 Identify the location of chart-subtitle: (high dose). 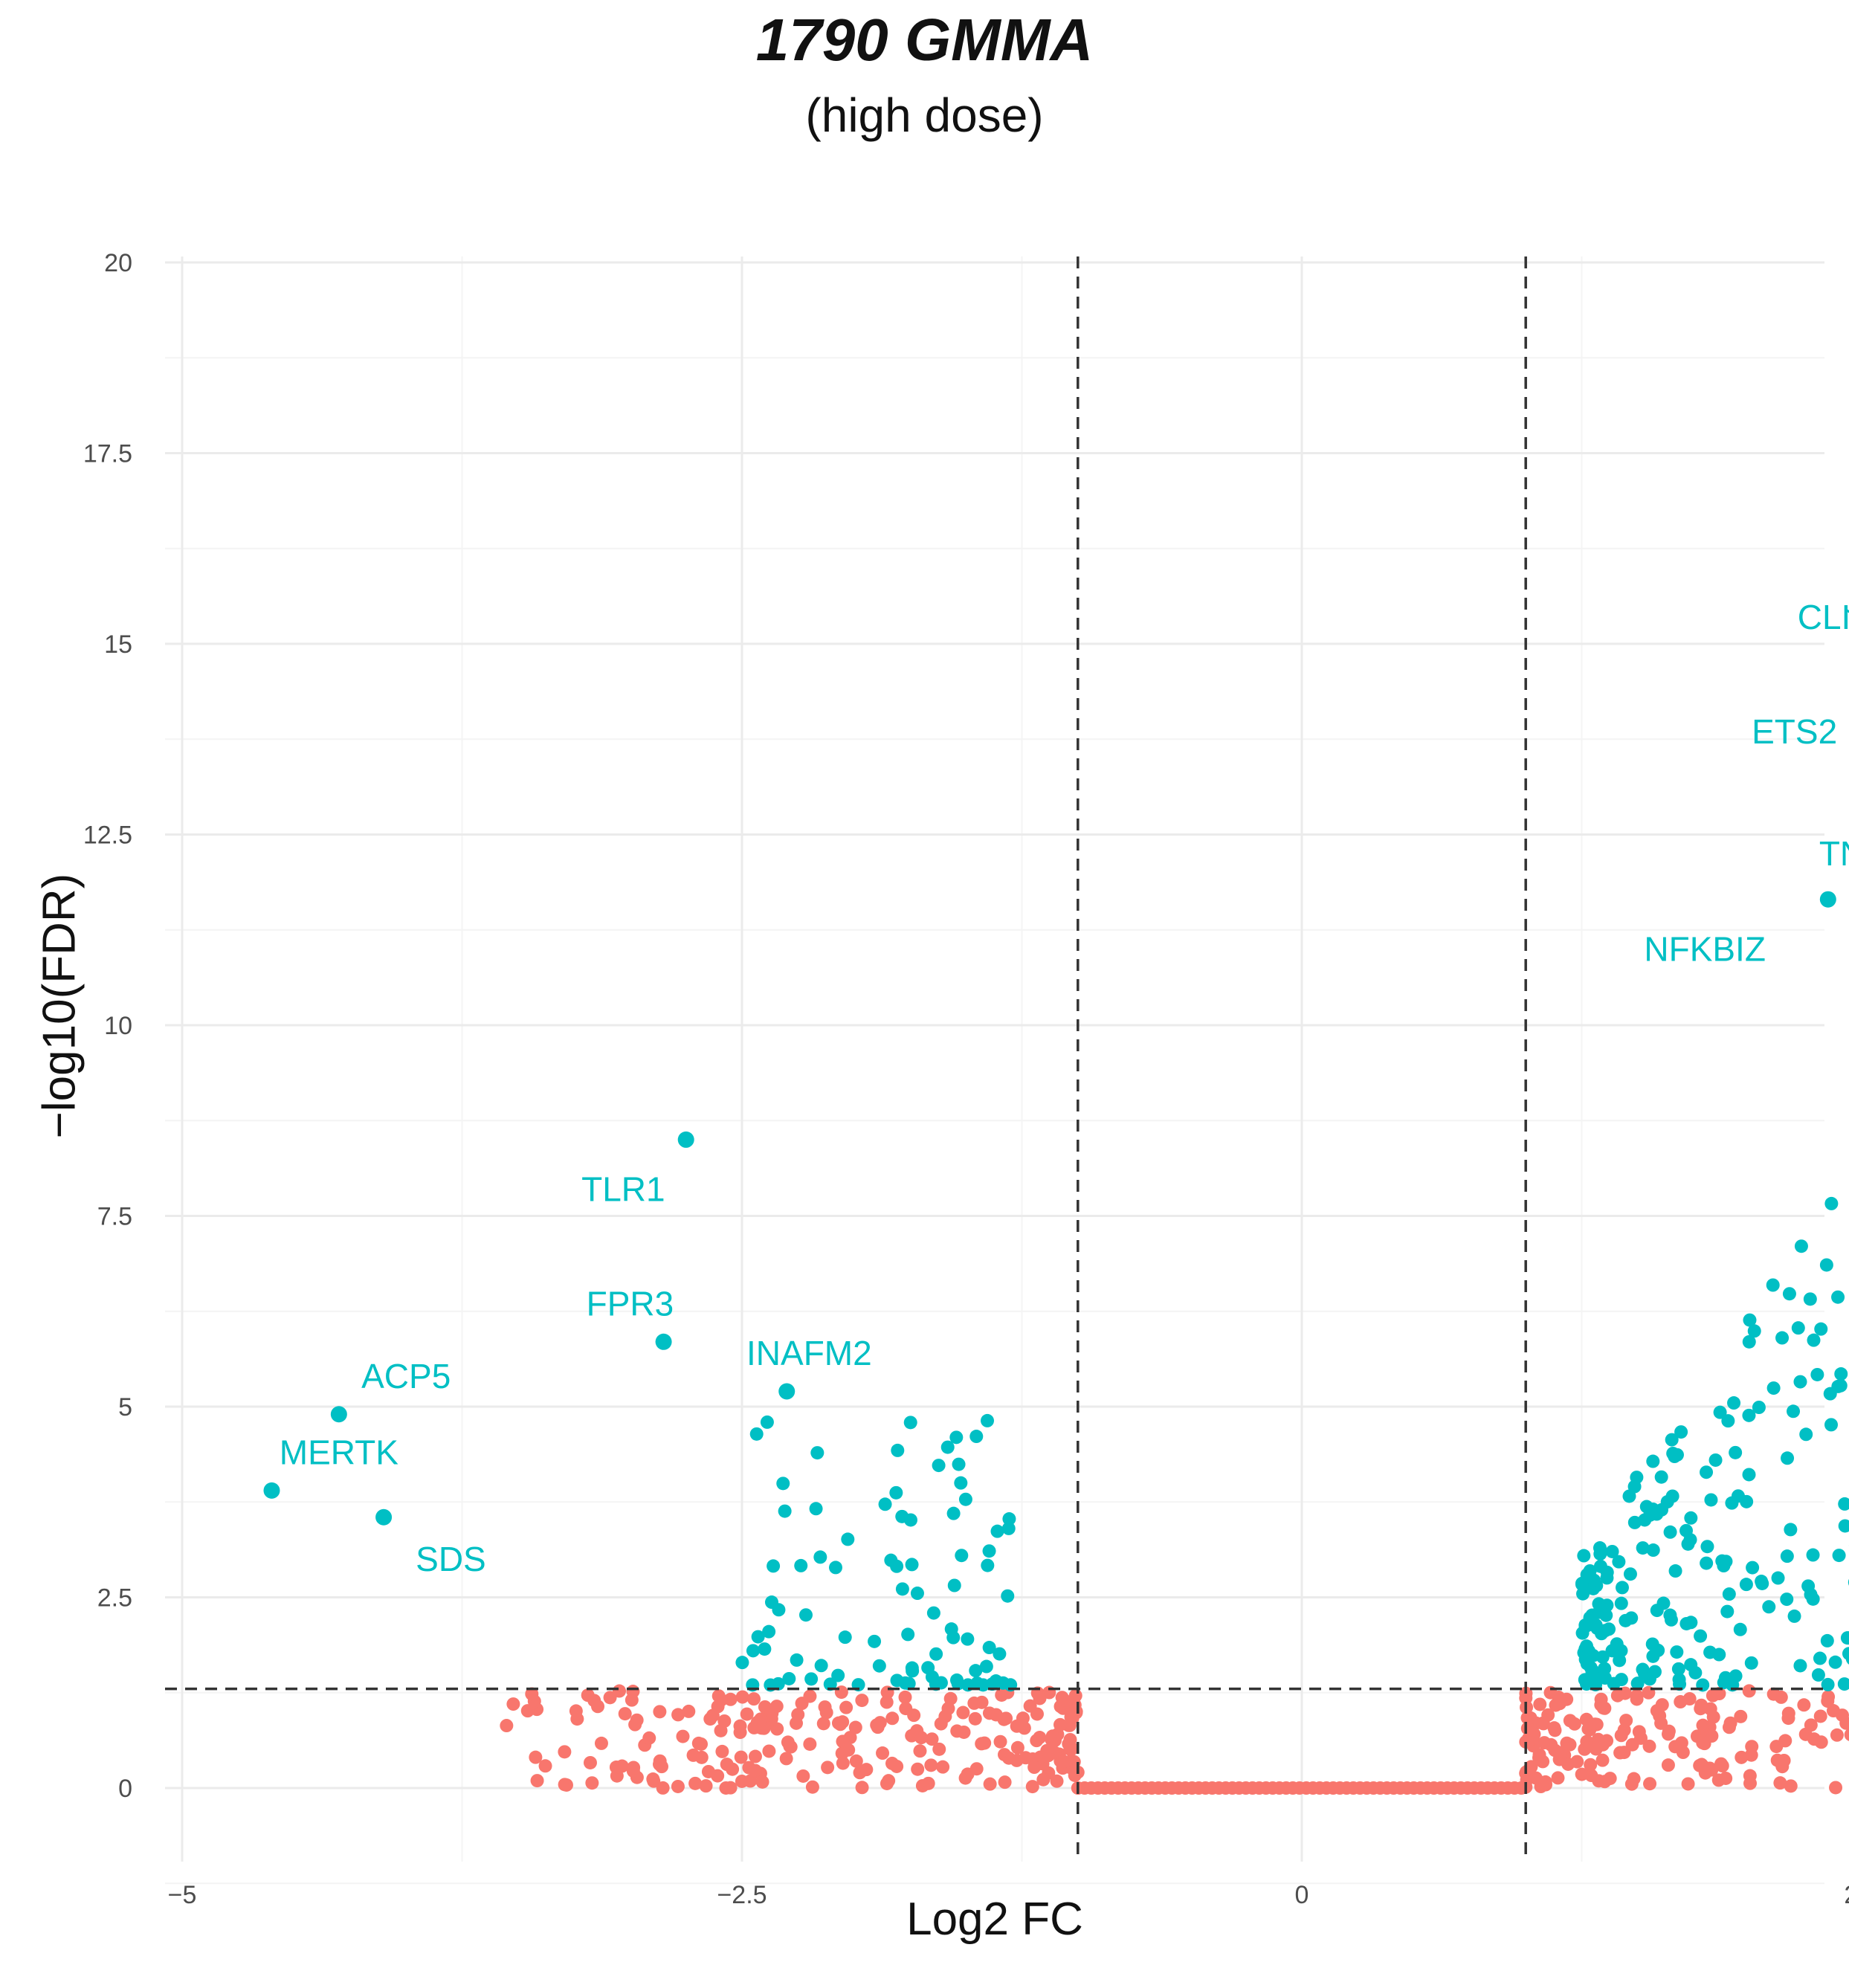
(924, 115).